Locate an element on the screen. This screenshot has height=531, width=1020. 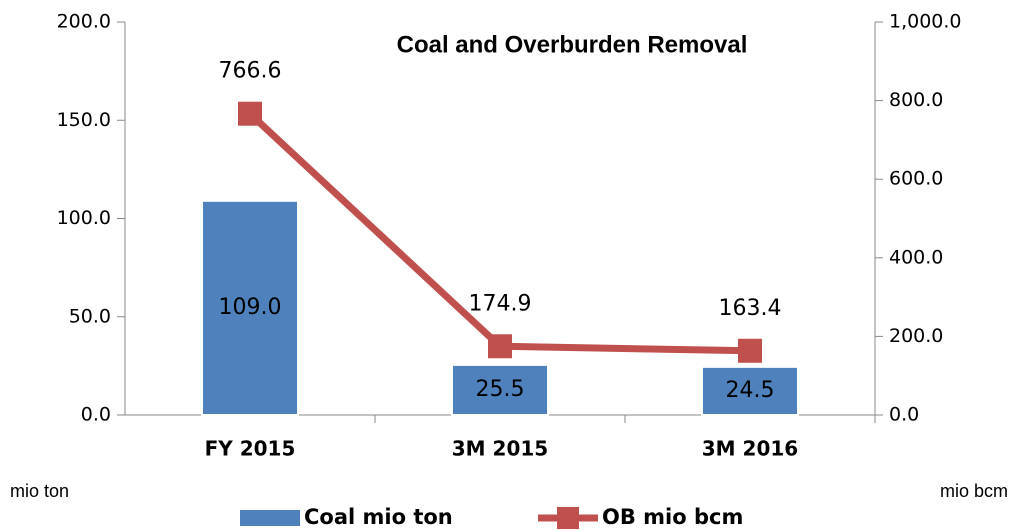
y-axis-label: mio ton is located at coordinates (39, 491).